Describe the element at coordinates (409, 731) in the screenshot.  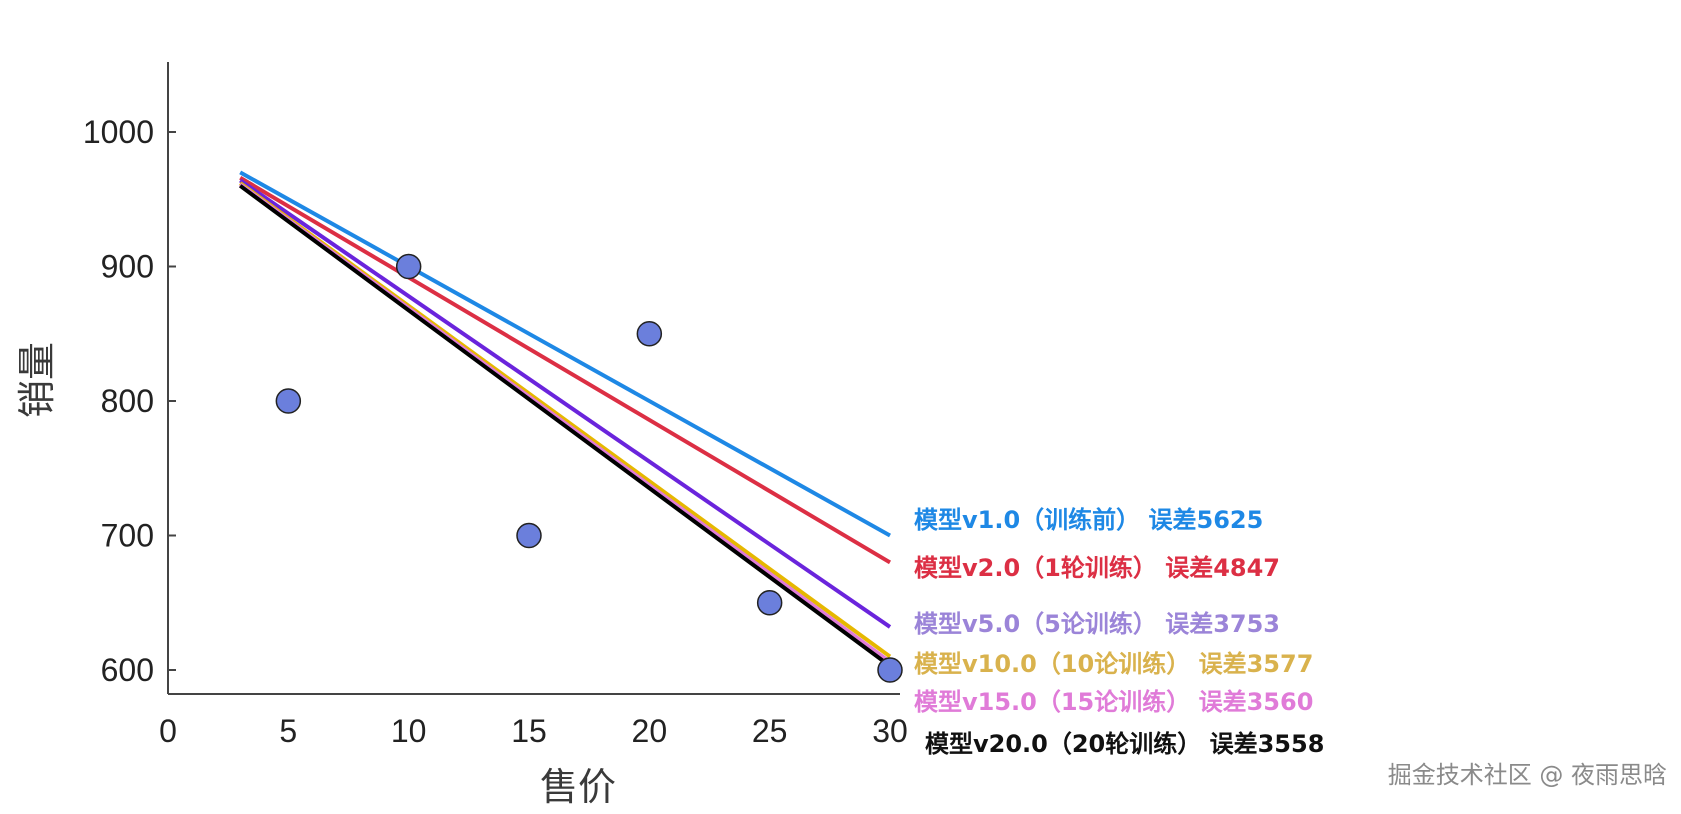
I see `x-tick-label: 10` at that location.